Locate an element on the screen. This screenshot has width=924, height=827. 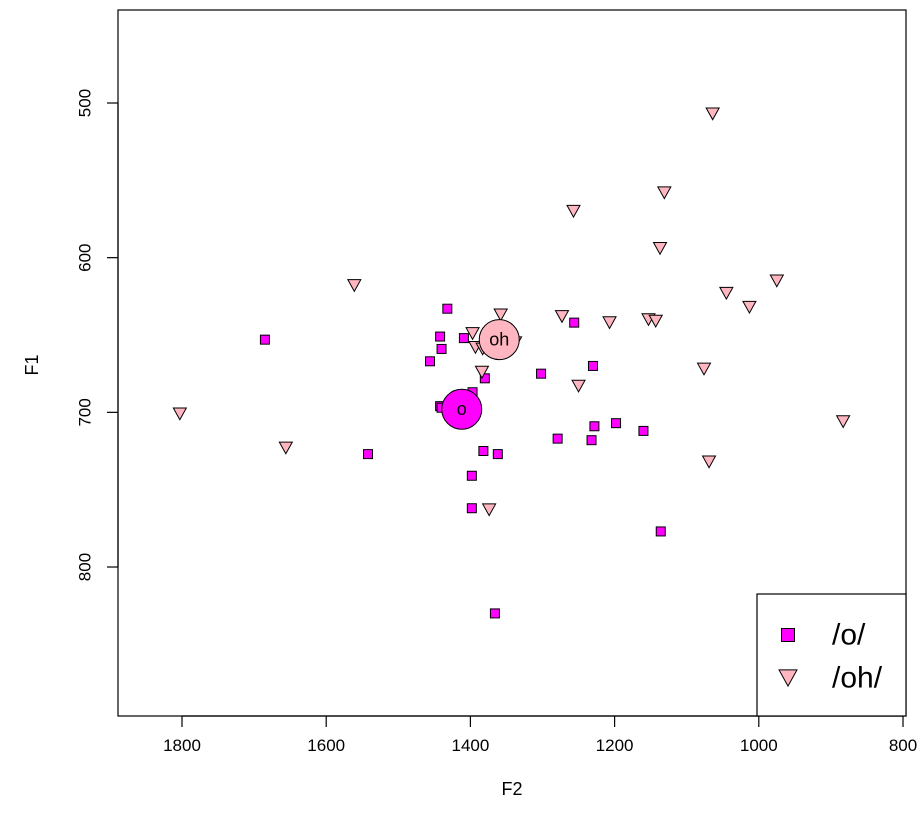
legend-box is located at coordinates (831, 655).